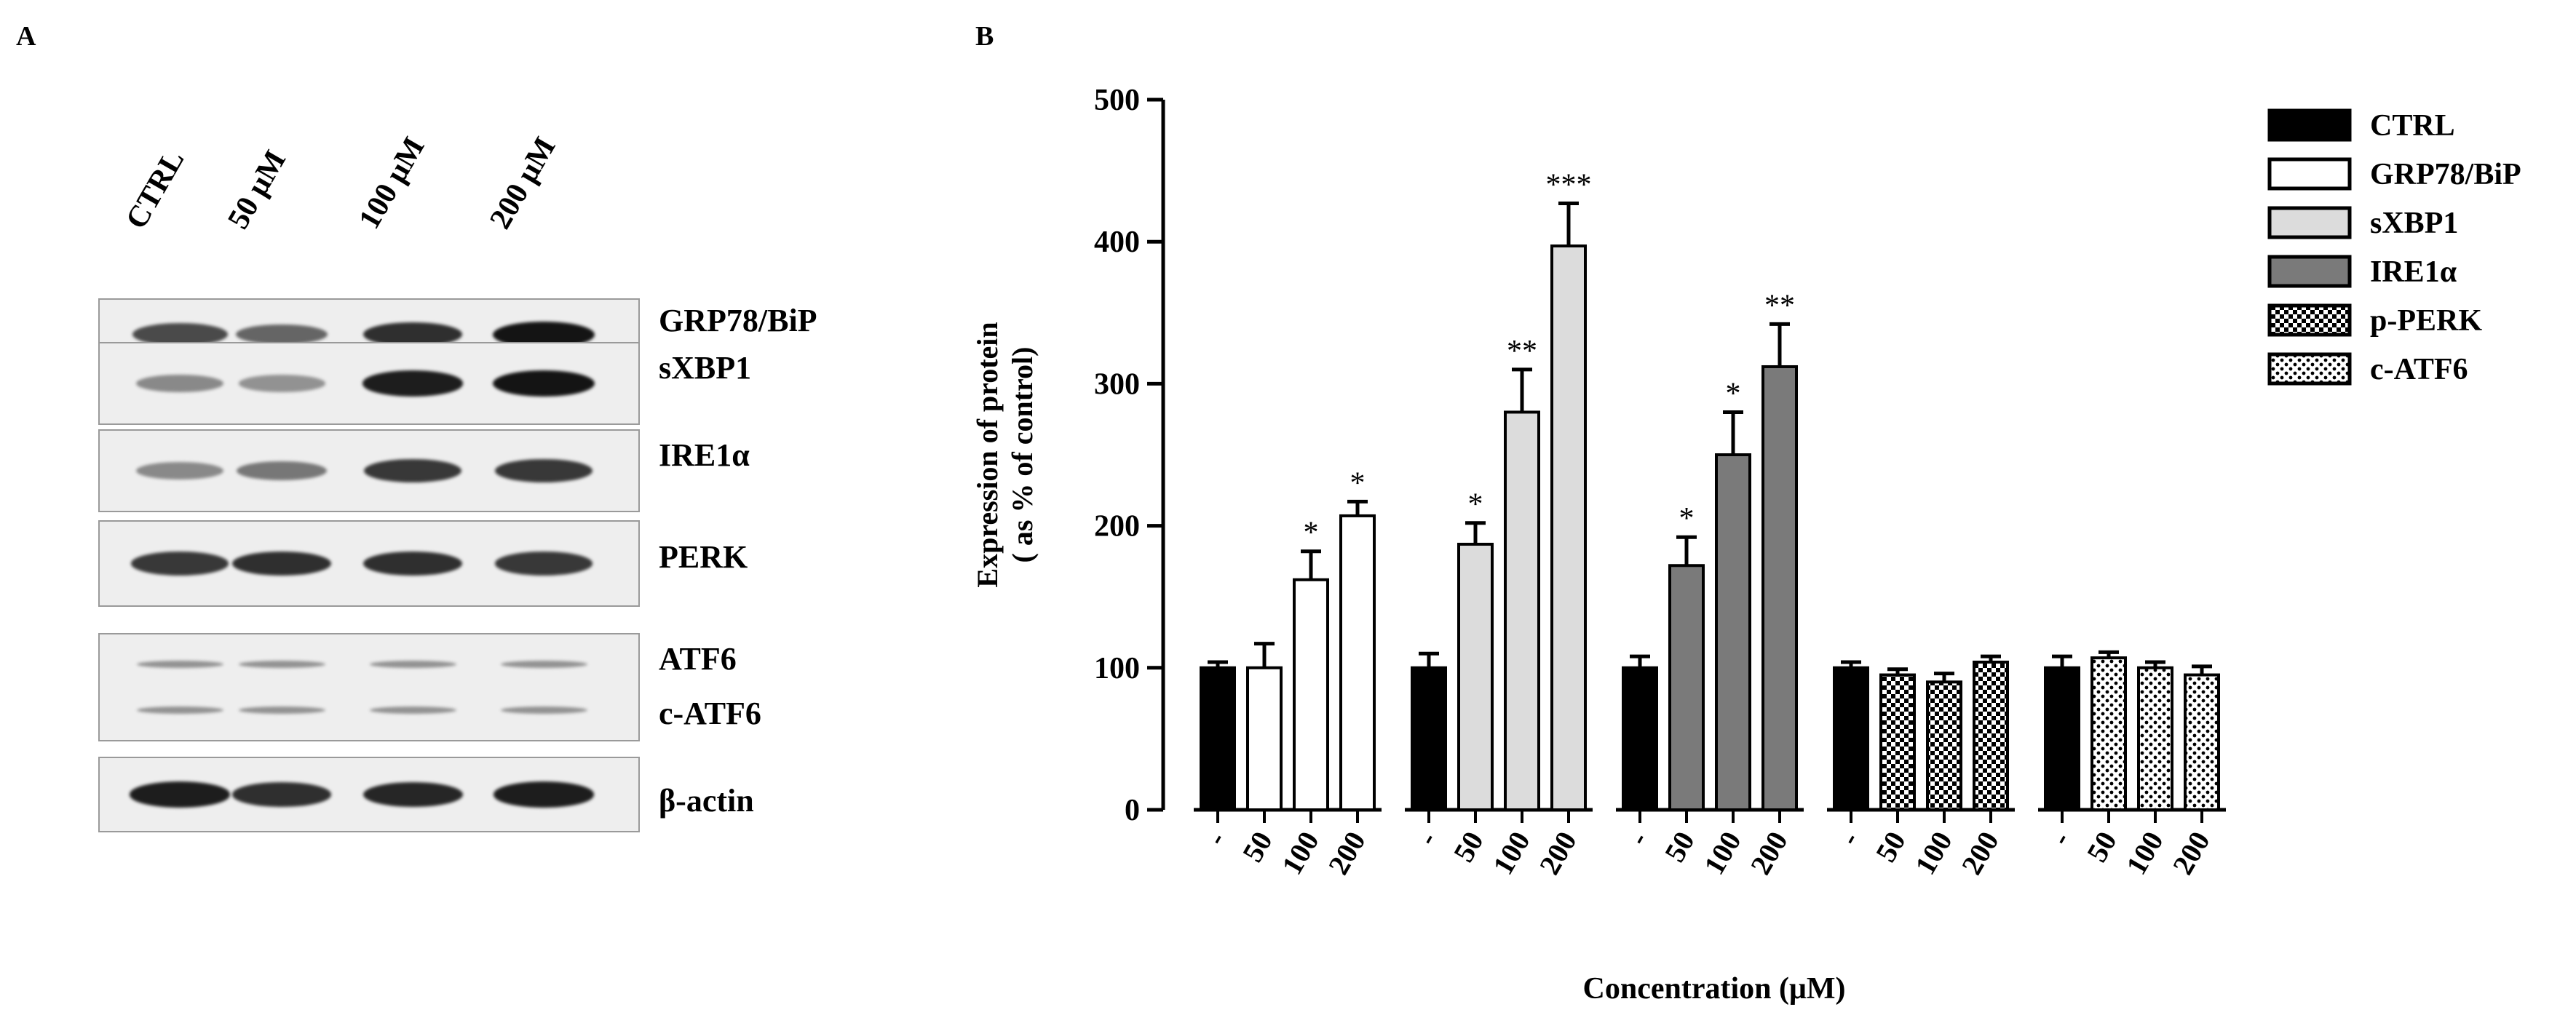  Describe the element at coordinates (2426, 321) in the screenshot. I see `legend-label: p-PERK` at that location.